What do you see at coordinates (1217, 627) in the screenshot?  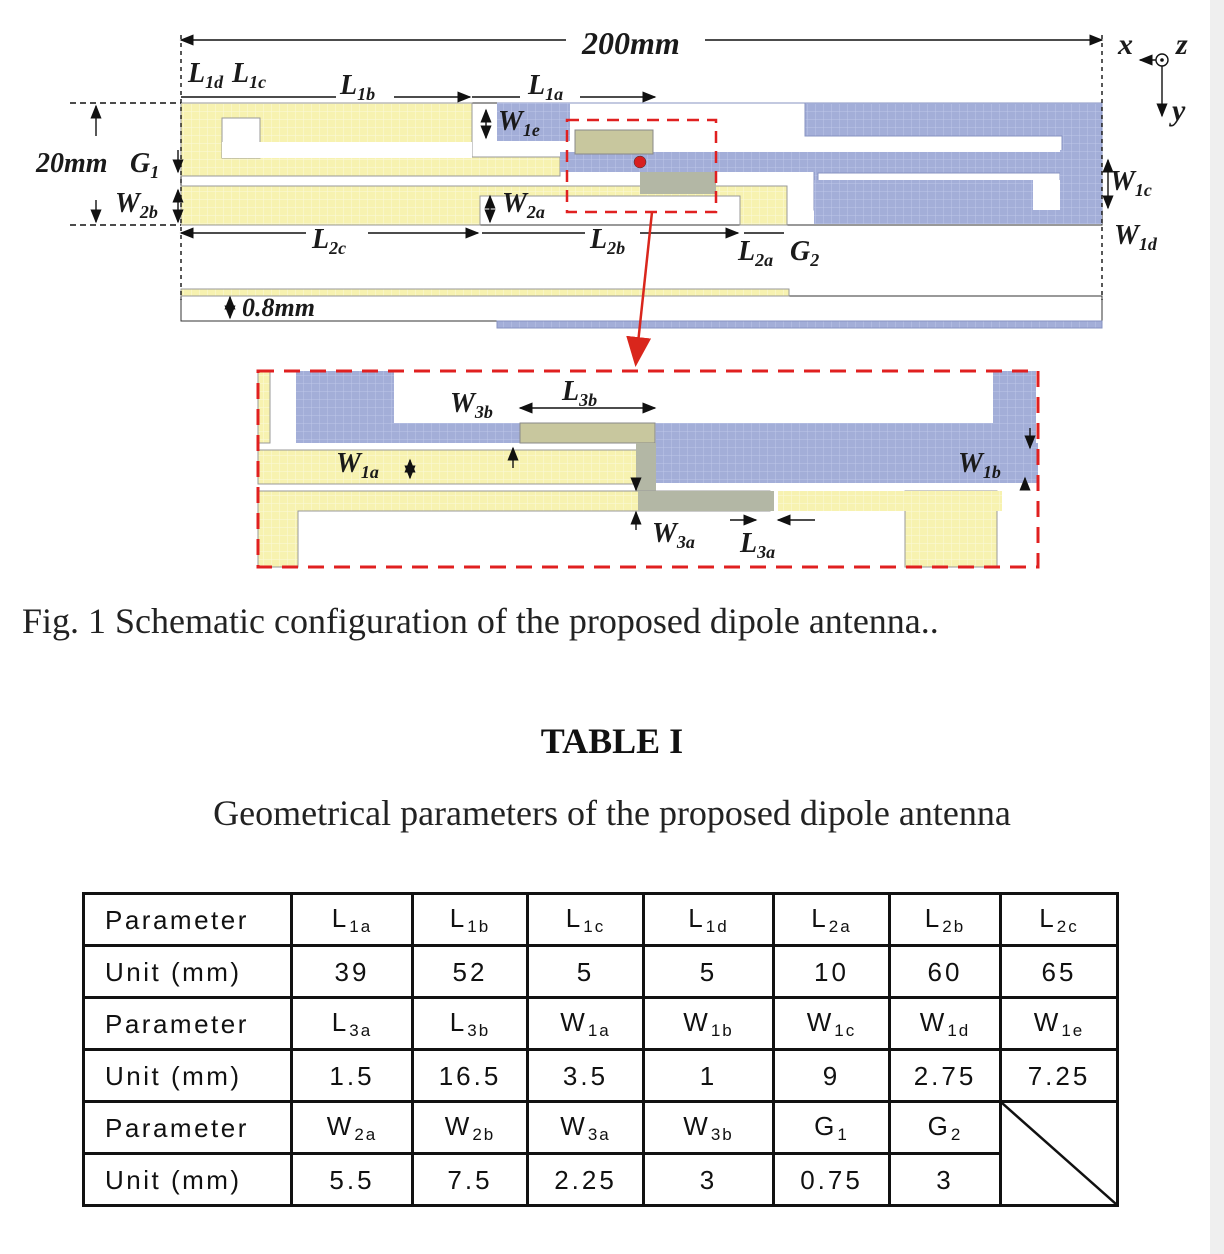 I see `page-edge` at bounding box center [1217, 627].